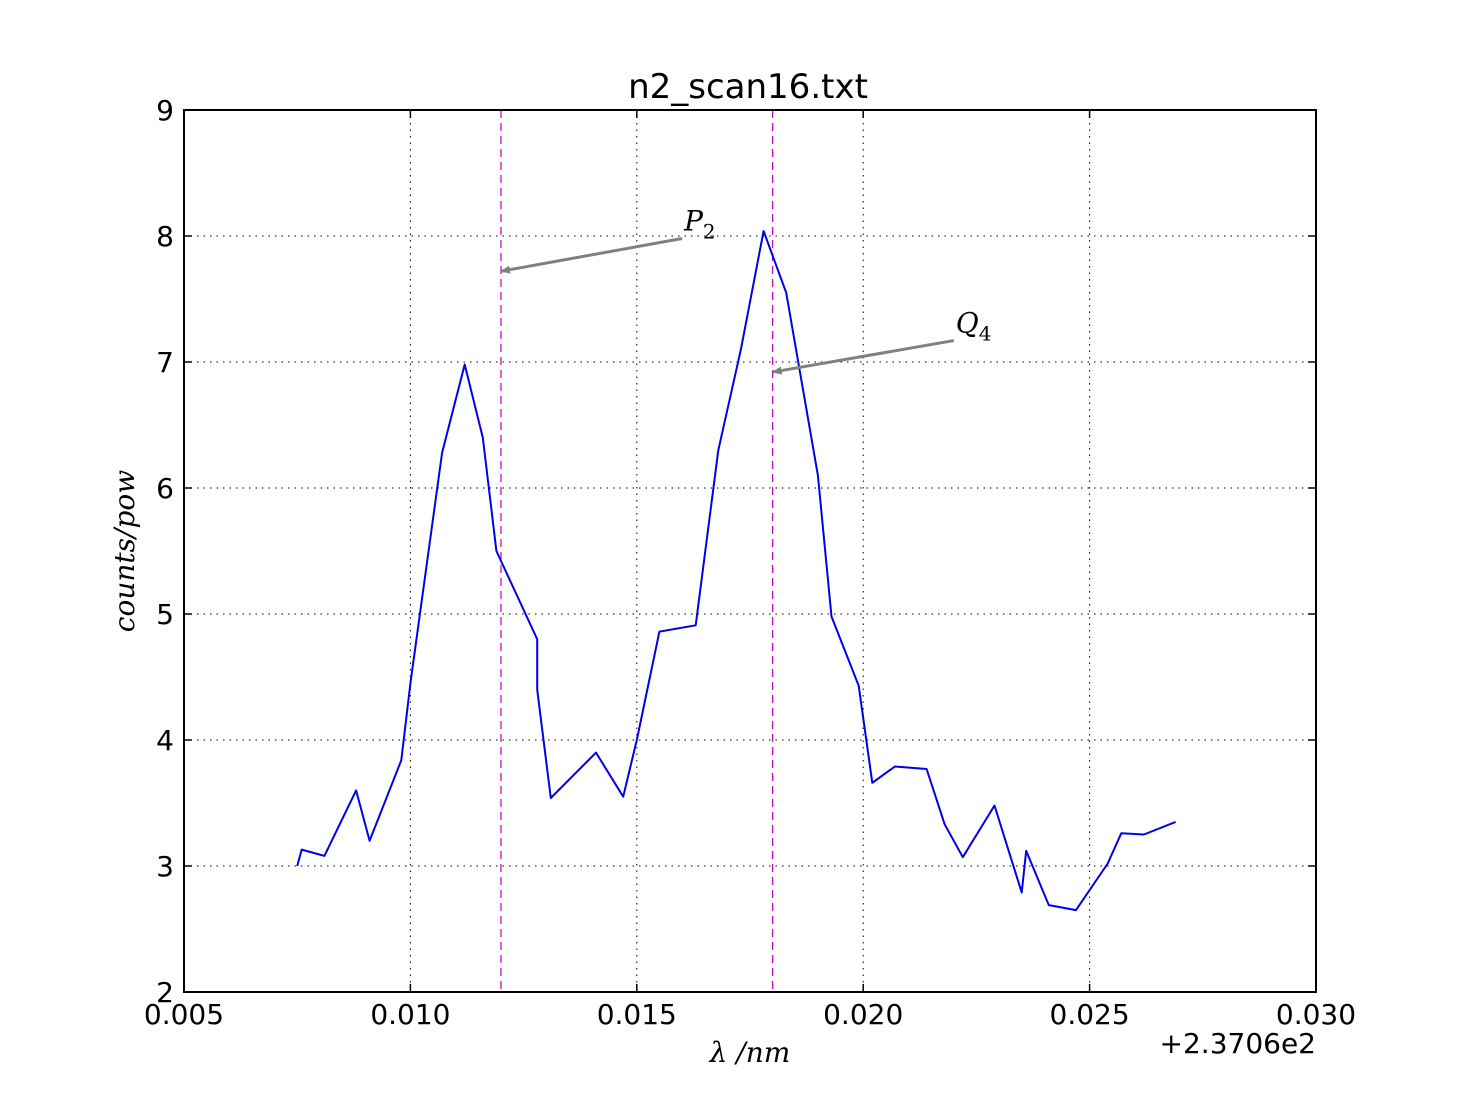  Describe the element at coordinates (693, 221) in the screenshot. I see `annotation-label-main: P` at that location.